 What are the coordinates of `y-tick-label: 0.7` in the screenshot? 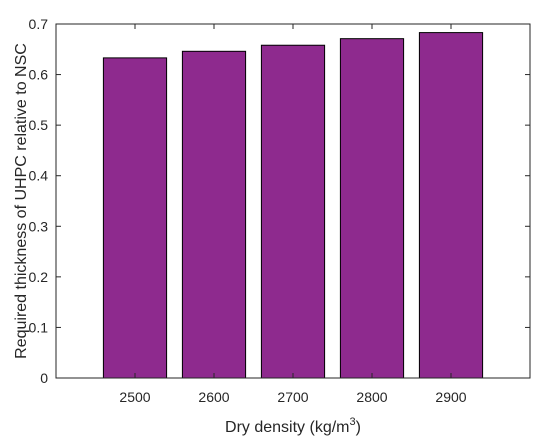 It's located at (39, 24).